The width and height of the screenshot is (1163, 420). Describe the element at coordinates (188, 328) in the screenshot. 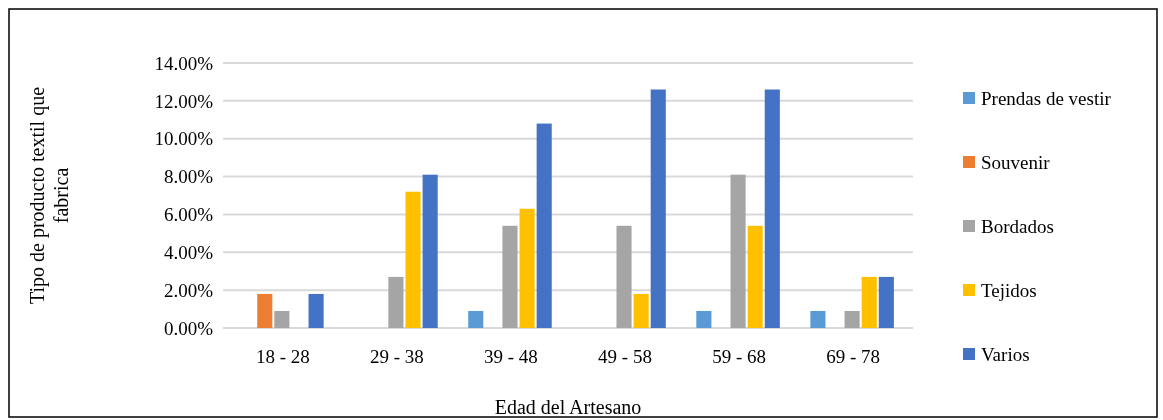

I see `y-tick-label: 0.00%` at that location.